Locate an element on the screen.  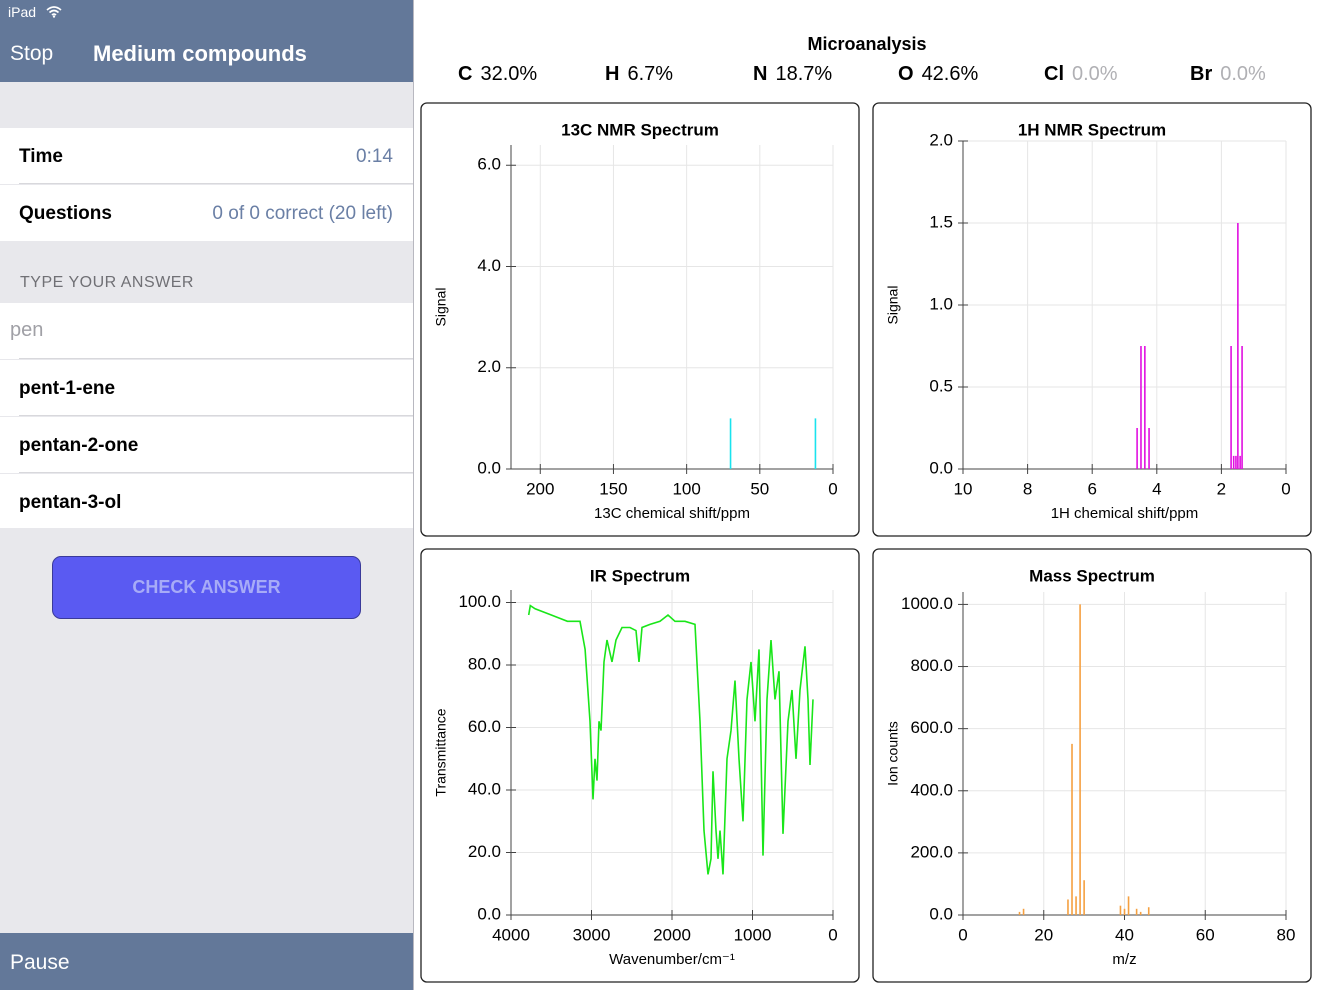
microanalysis-title: Microanalysis is located at coordinates (867, 44).